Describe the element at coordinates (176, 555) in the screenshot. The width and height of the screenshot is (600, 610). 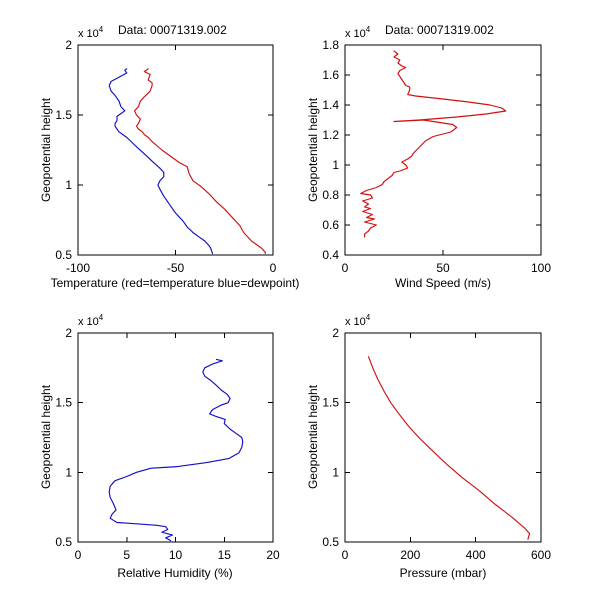
I see `rh-x-tick-label: 10` at that location.